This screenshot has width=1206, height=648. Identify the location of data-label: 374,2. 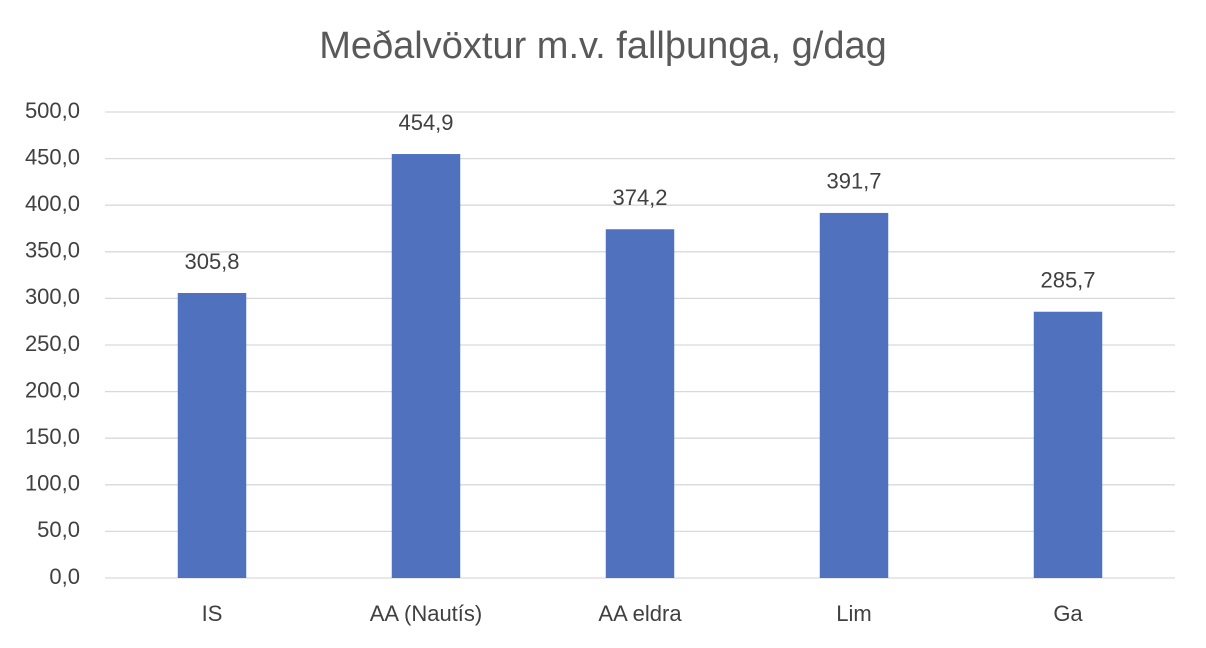
(639, 197).